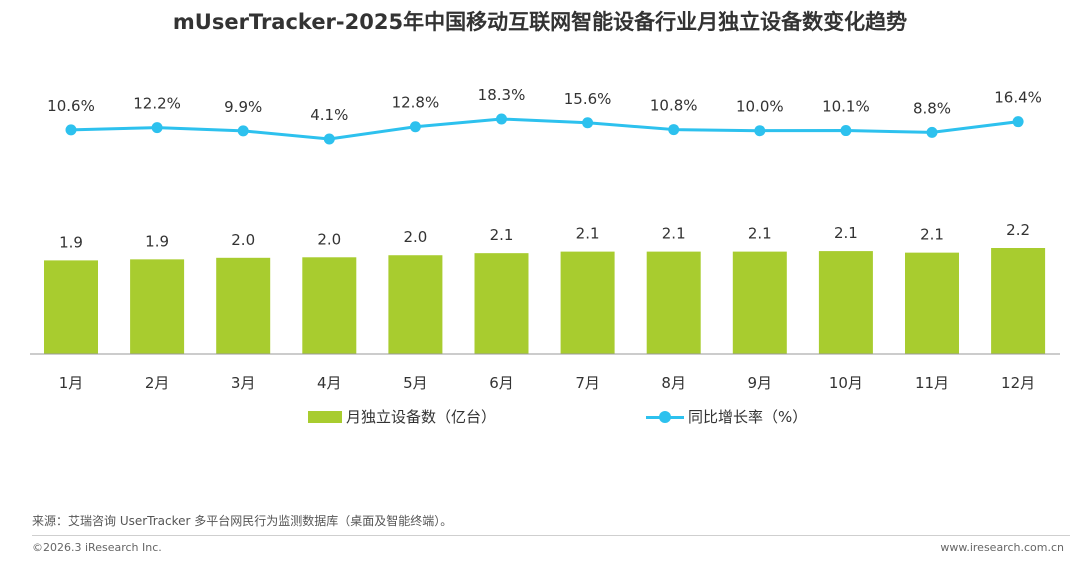  What do you see at coordinates (932, 383) in the screenshot?
I see `x-tick-label: 11月` at bounding box center [932, 383].